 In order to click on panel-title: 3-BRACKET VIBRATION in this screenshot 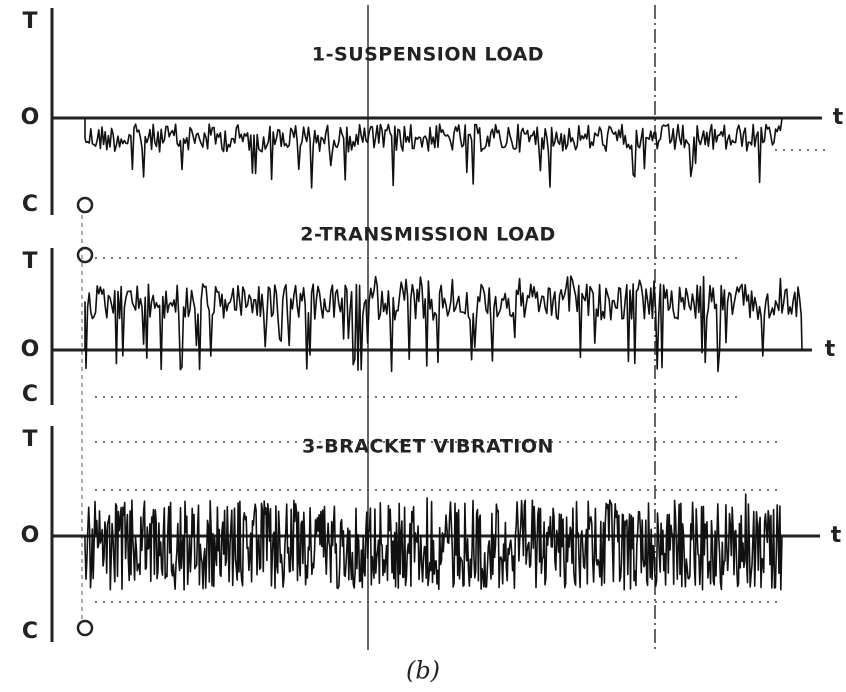, I will do `click(428, 447)`.